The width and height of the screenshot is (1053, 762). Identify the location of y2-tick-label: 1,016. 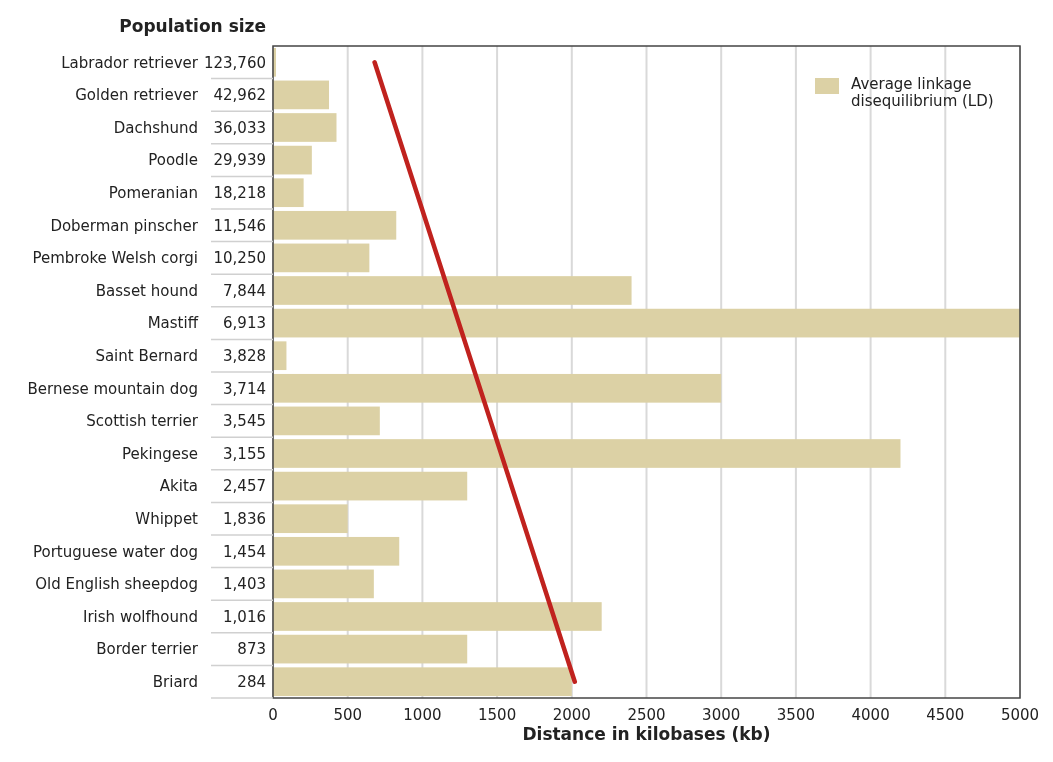
(244, 616).